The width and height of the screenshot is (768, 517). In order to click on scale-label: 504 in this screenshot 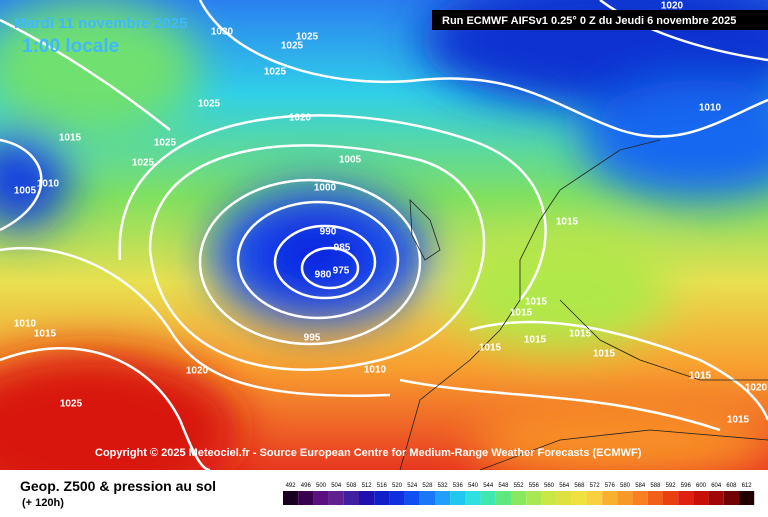, I will do `click(336, 486)`.